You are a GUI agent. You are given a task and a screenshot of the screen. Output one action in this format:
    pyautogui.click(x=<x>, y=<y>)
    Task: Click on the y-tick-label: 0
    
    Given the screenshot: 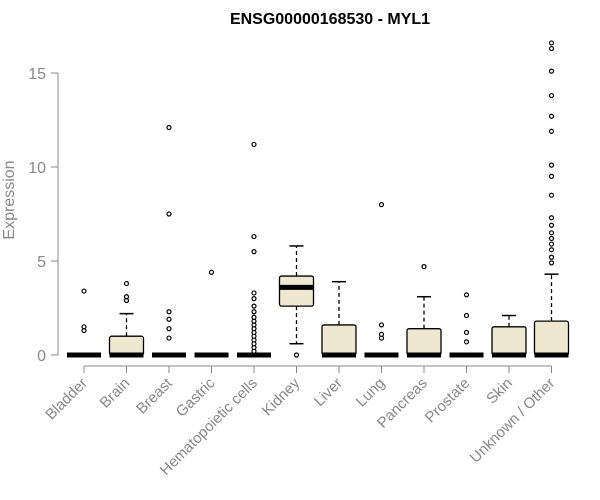 What is the action you would take?
    pyautogui.click(x=41, y=356)
    